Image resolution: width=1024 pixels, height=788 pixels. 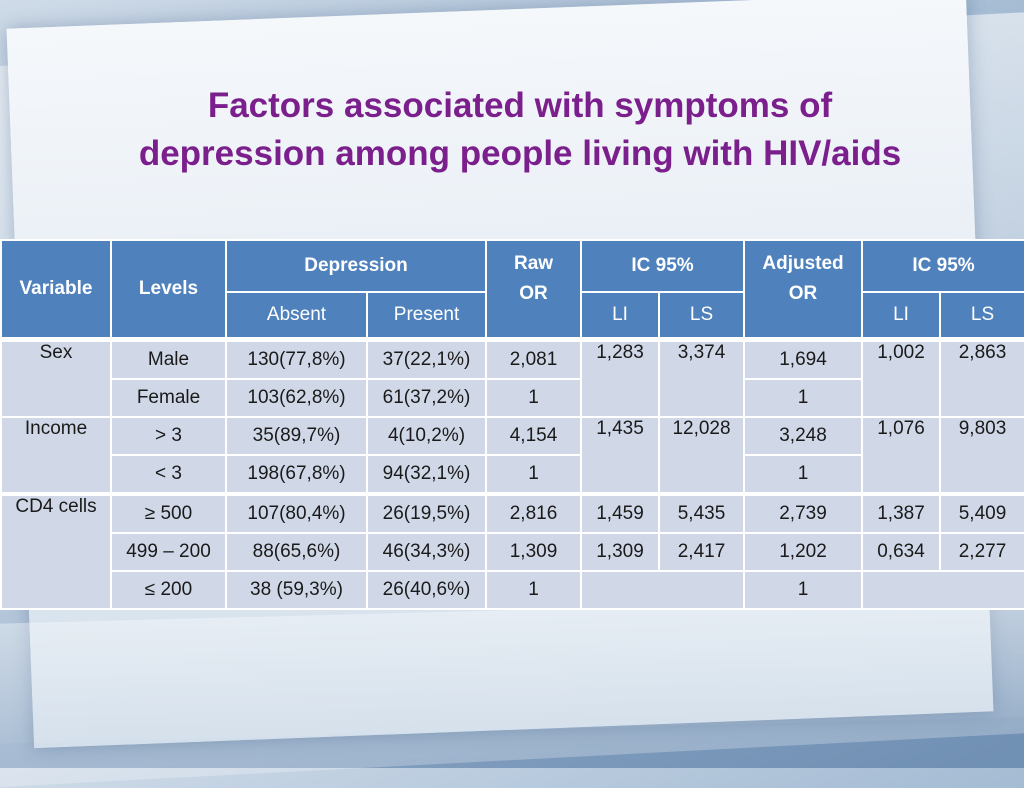 I want to click on cell-level: ≥ 500, so click(x=168, y=513).